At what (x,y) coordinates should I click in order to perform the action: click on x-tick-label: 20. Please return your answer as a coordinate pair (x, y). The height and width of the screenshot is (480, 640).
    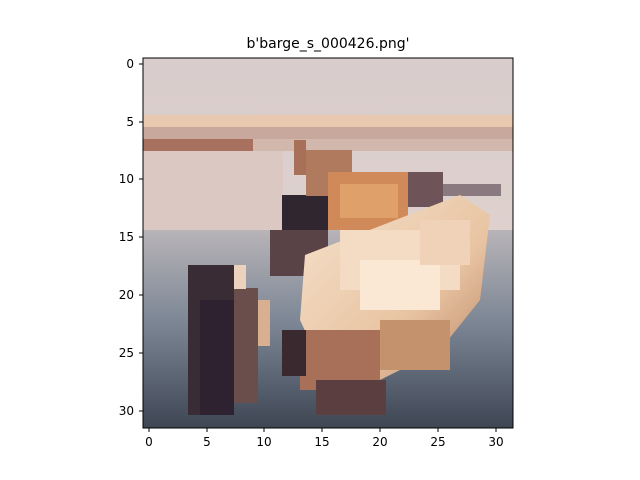
    Looking at the image, I should click on (379, 442).